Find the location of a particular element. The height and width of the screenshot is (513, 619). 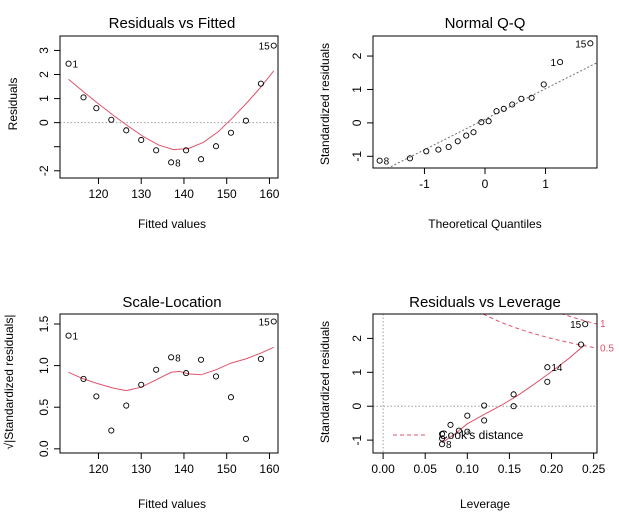

scale-location-point-label-1: 1 is located at coordinates (76, 337).